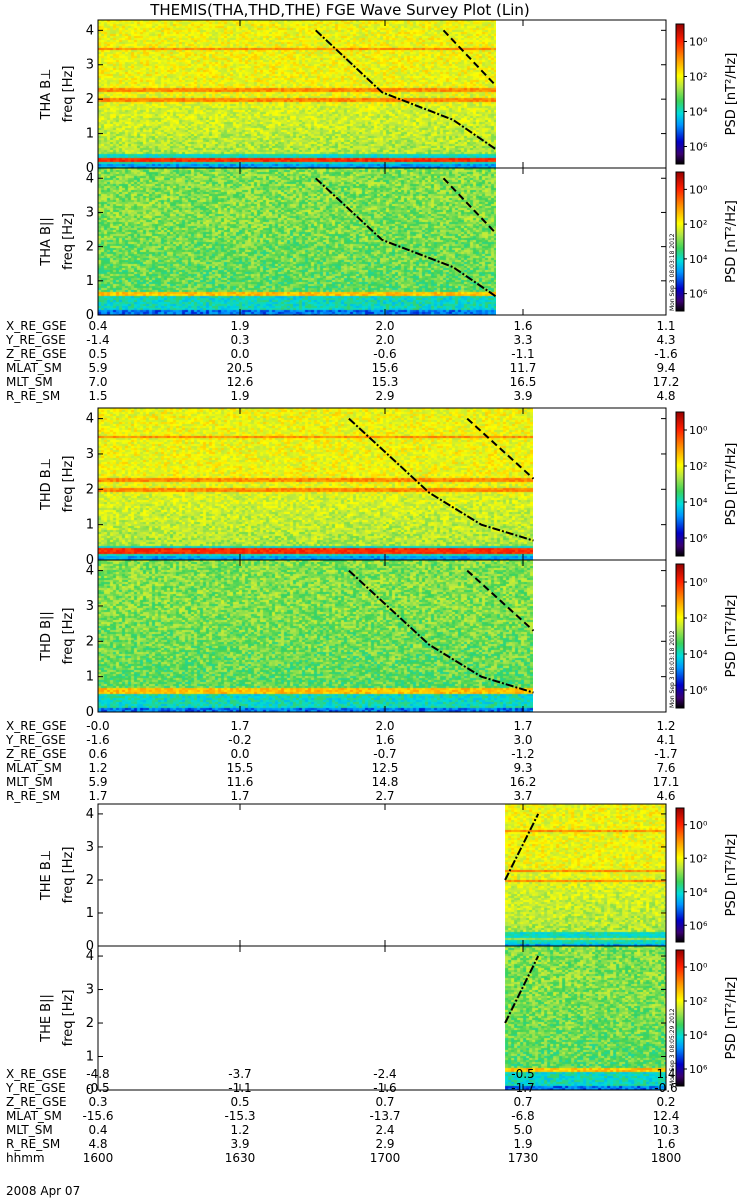 This screenshot has width=750, height=1200. What do you see at coordinates (97, 796) in the screenshot?
I see `ephemeris-value: 1.7` at bounding box center [97, 796].